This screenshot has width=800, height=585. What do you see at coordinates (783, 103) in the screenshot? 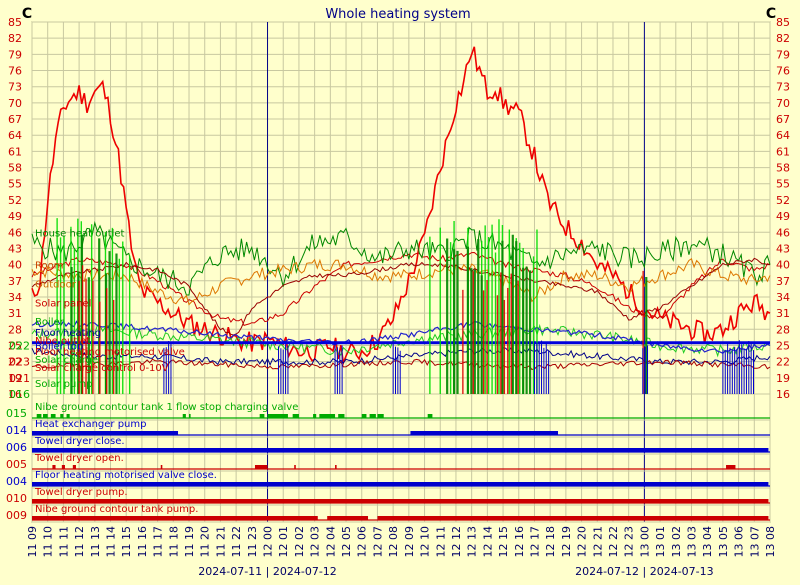
I see `y-tick-label-right: 70` at bounding box center [783, 103].